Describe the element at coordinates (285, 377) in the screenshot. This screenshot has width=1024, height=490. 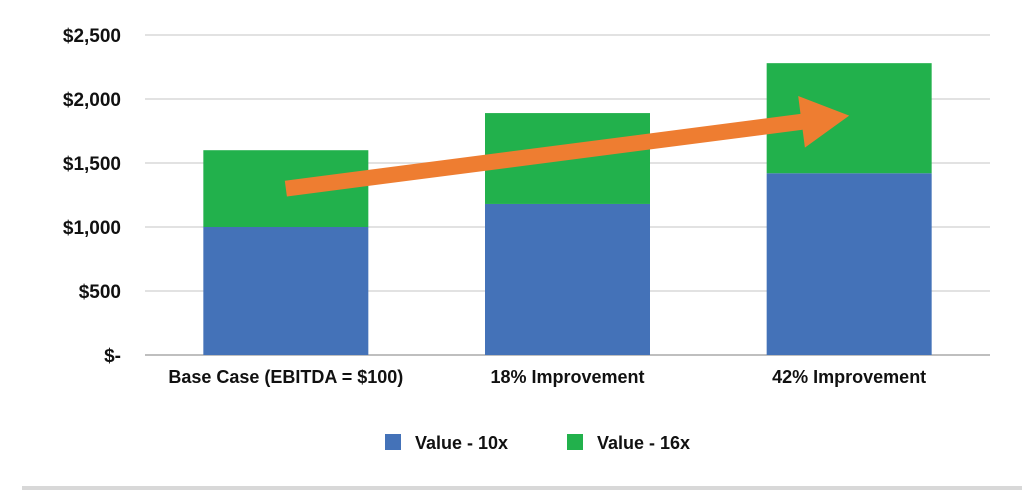
I see `x-tick-label: Base Case (EBITDA = $100)` at that location.